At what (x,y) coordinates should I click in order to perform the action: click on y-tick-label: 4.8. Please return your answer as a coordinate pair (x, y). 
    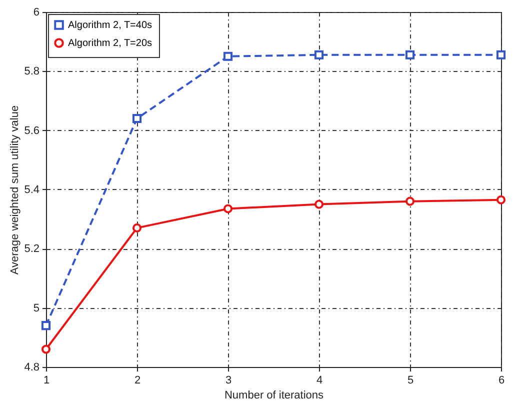
    Looking at the image, I should click on (32, 368).